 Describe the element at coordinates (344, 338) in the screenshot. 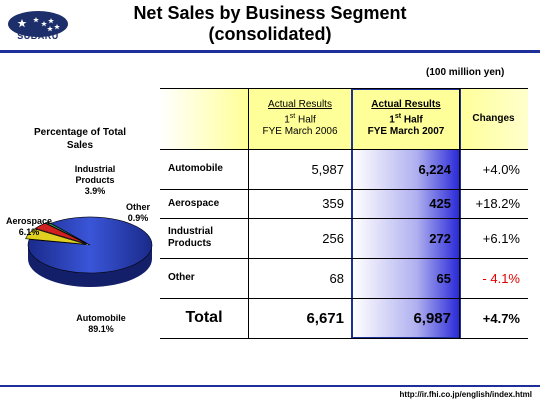

I see `table-rule-bottom` at that location.